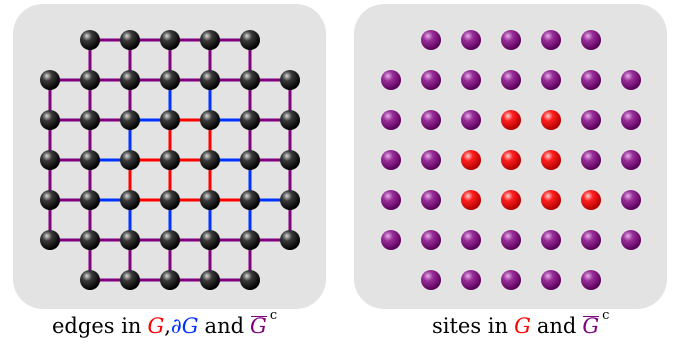 Image resolution: width=676 pixels, height=354 pixels. What do you see at coordinates (97, 326) in the screenshot?
I see `caption-left-prefix: edges in` at bounding box center [97, 326].